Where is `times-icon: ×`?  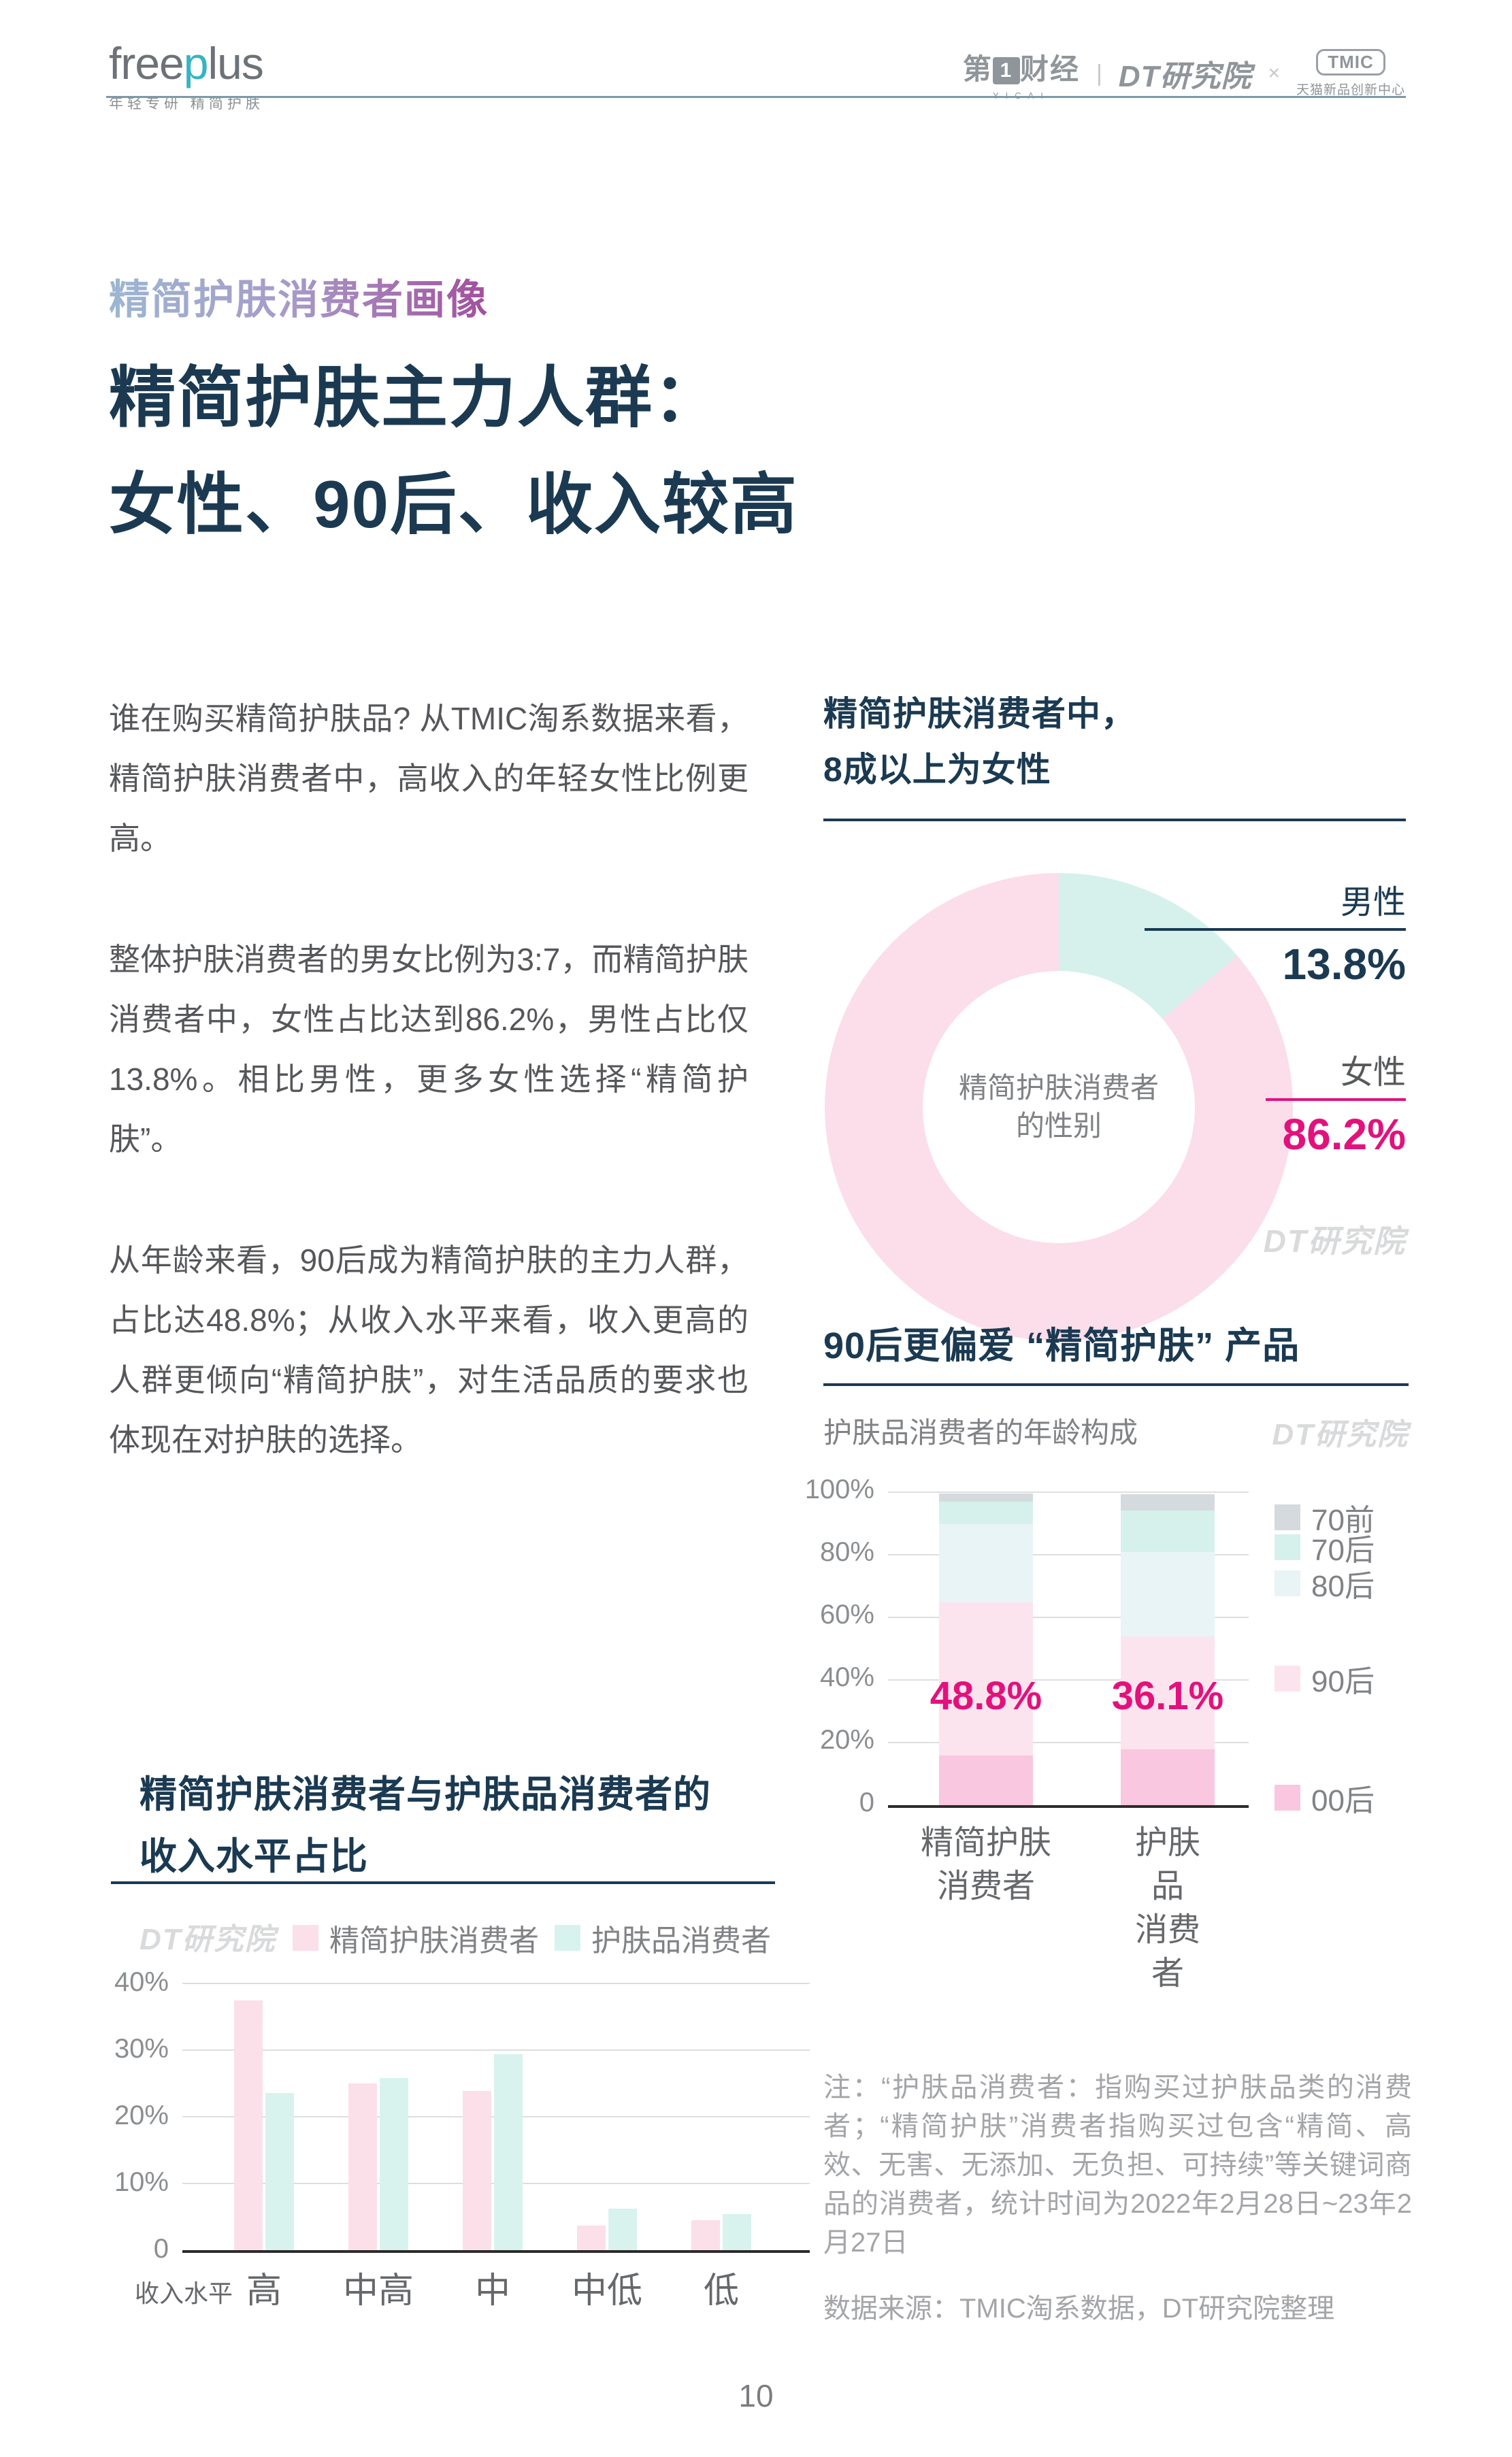 times-icon: × is located at coordinates (1274, 73).